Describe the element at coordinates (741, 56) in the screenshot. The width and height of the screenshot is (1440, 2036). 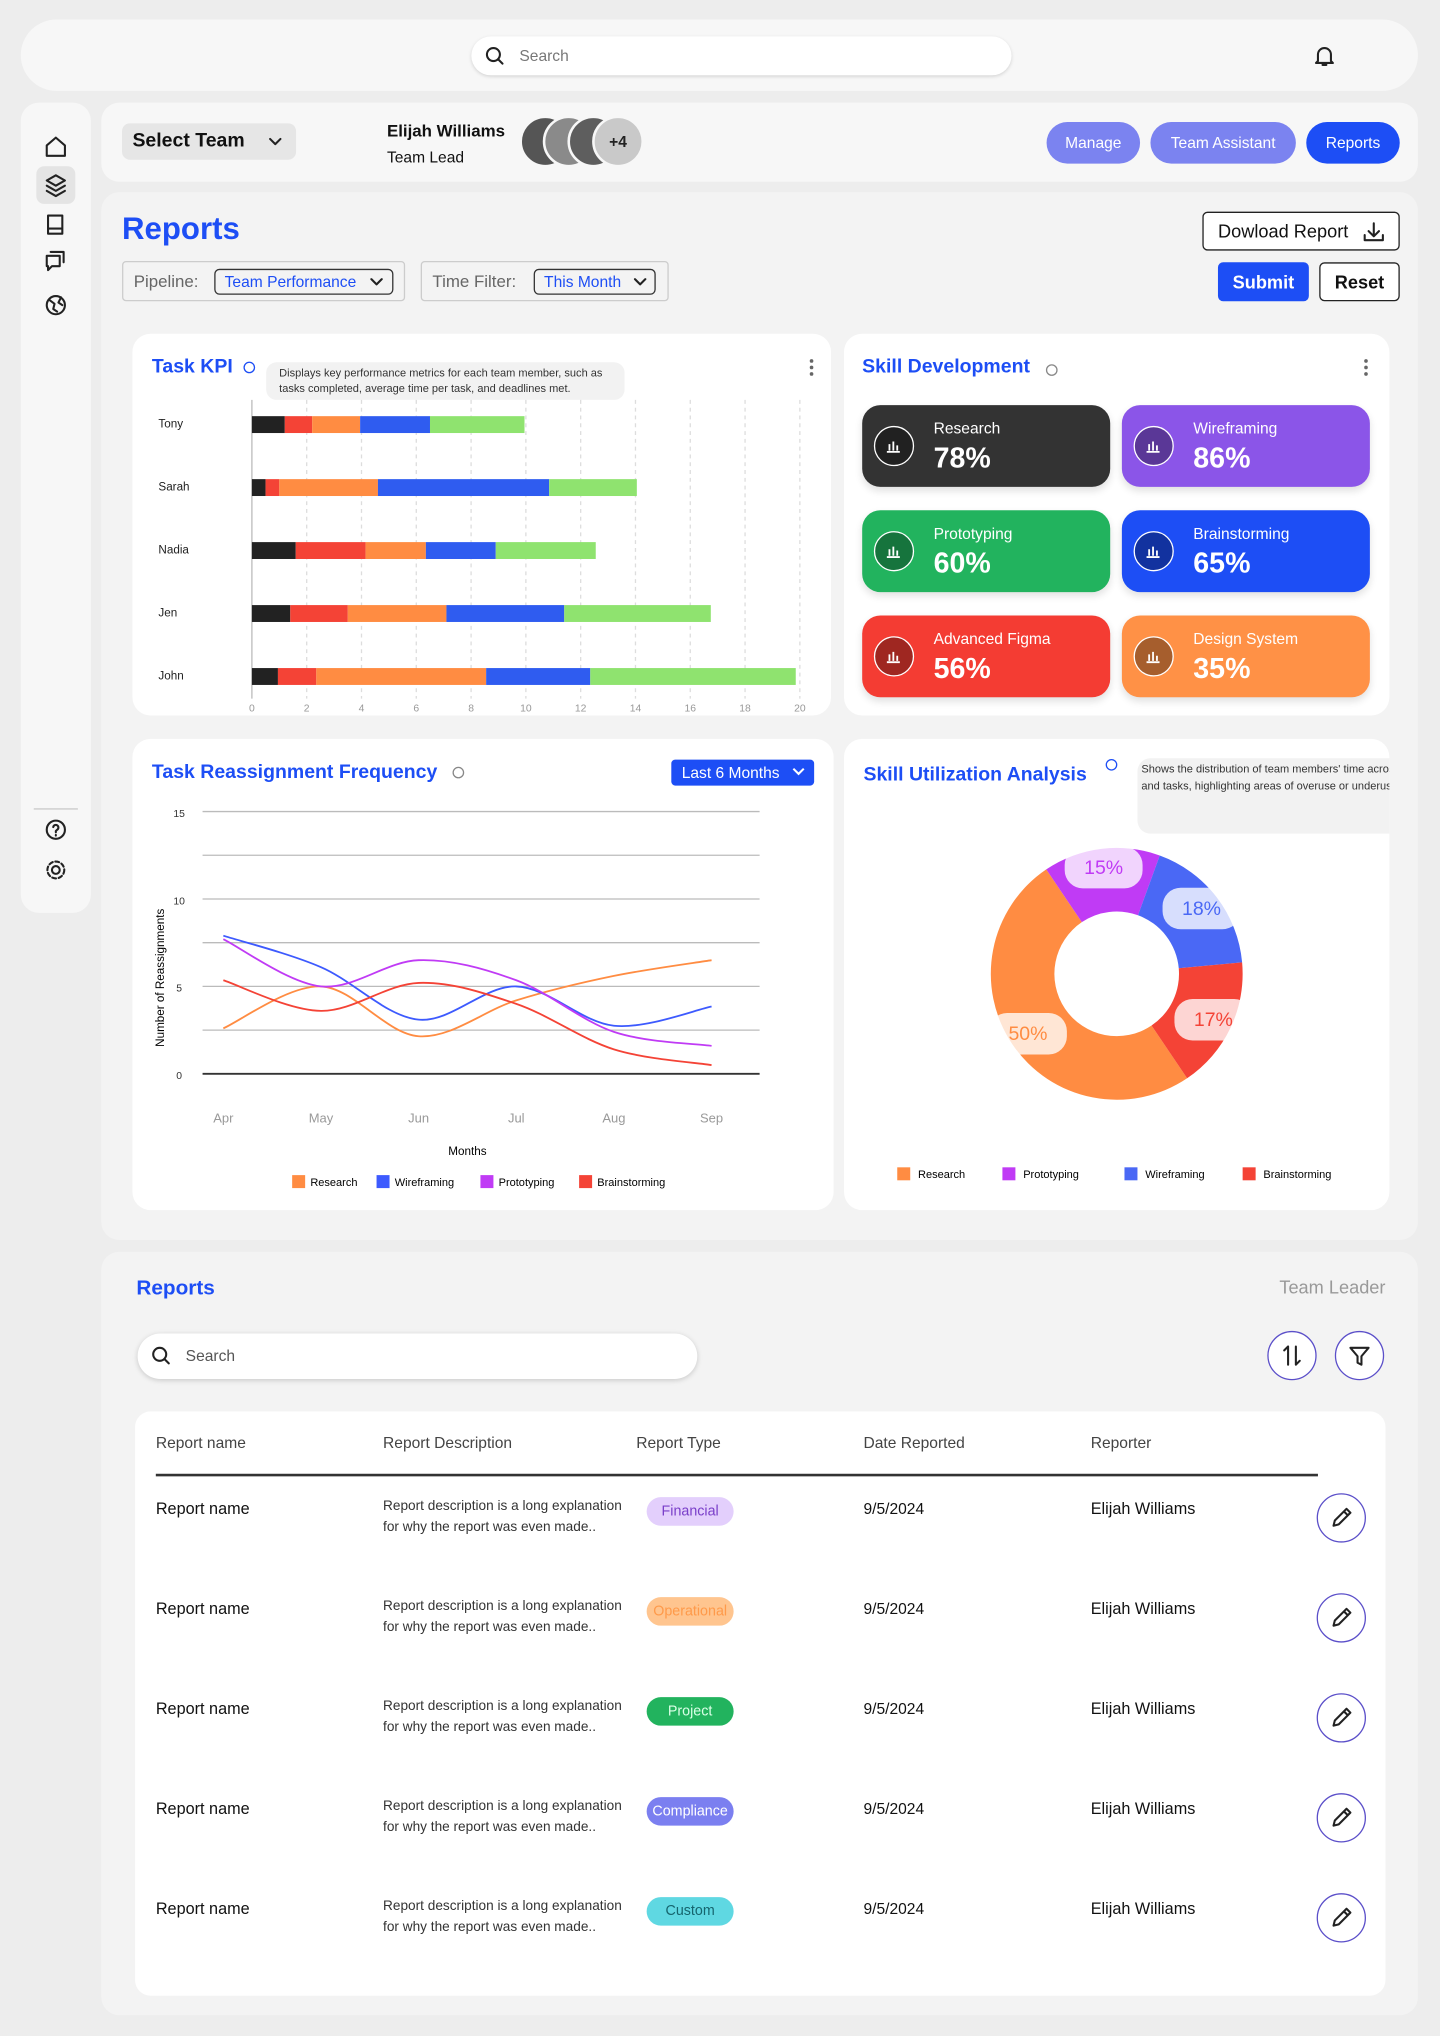
I see `search-box: Search` at that location.